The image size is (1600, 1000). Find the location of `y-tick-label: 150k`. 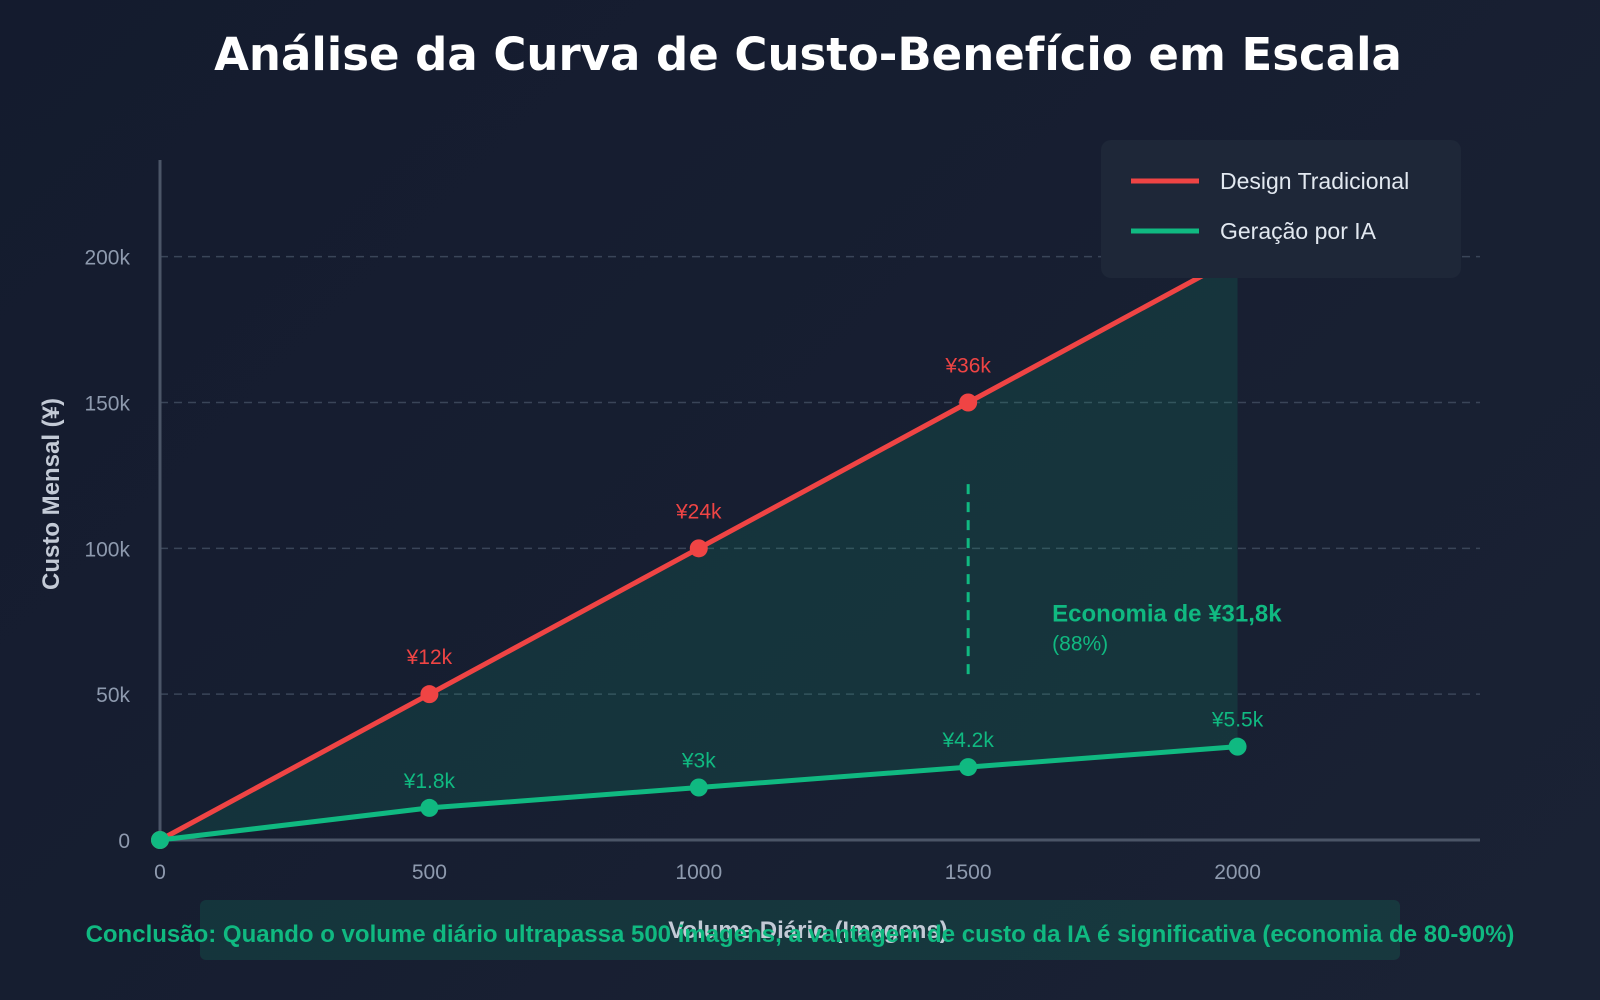

y-tick-label: 150k is located at coordinates (107, 404).